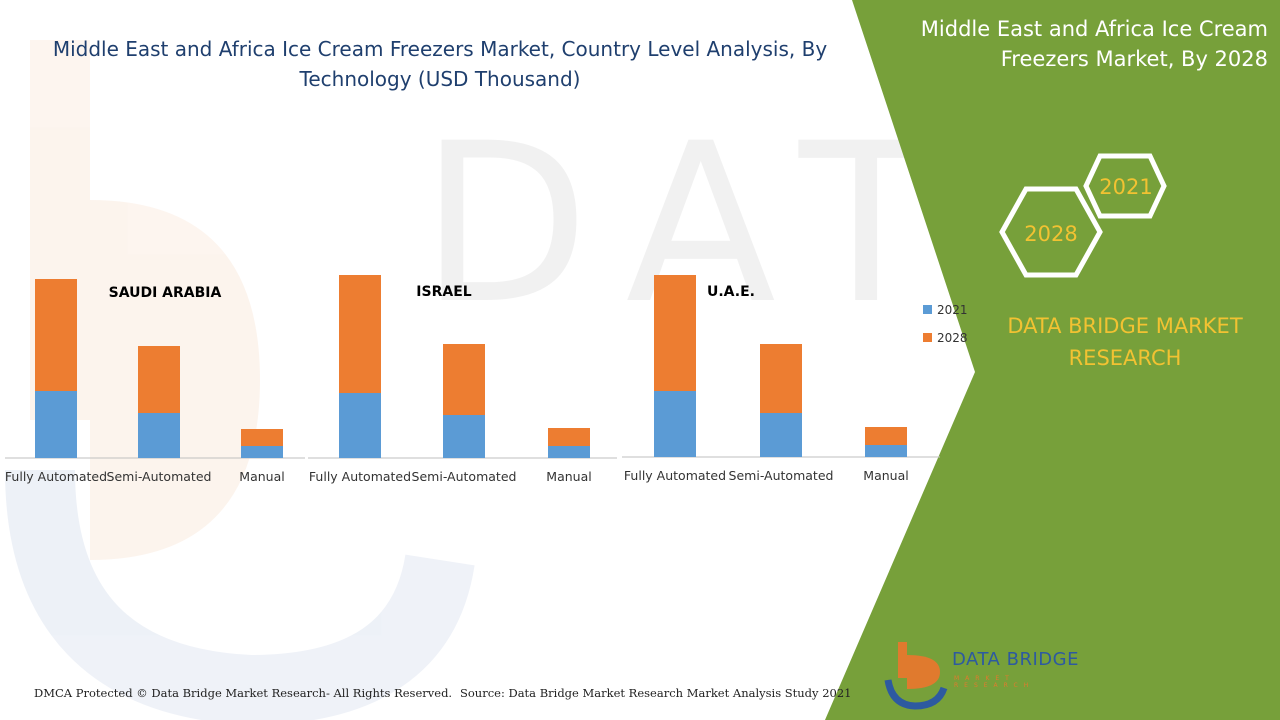 Image resolution: width=1280 pixels, height=720 pixels. What do you see at coordinates (885, 475) in the screenshot?
I see `tick-label-u-a-e-manual: Manual` at bounding box center [885, 475].